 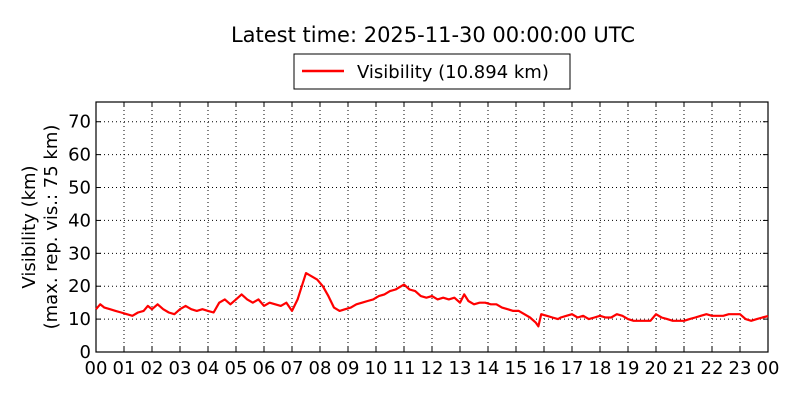 I want to click on y-tick-label: 50, so click(x=79, y=188).